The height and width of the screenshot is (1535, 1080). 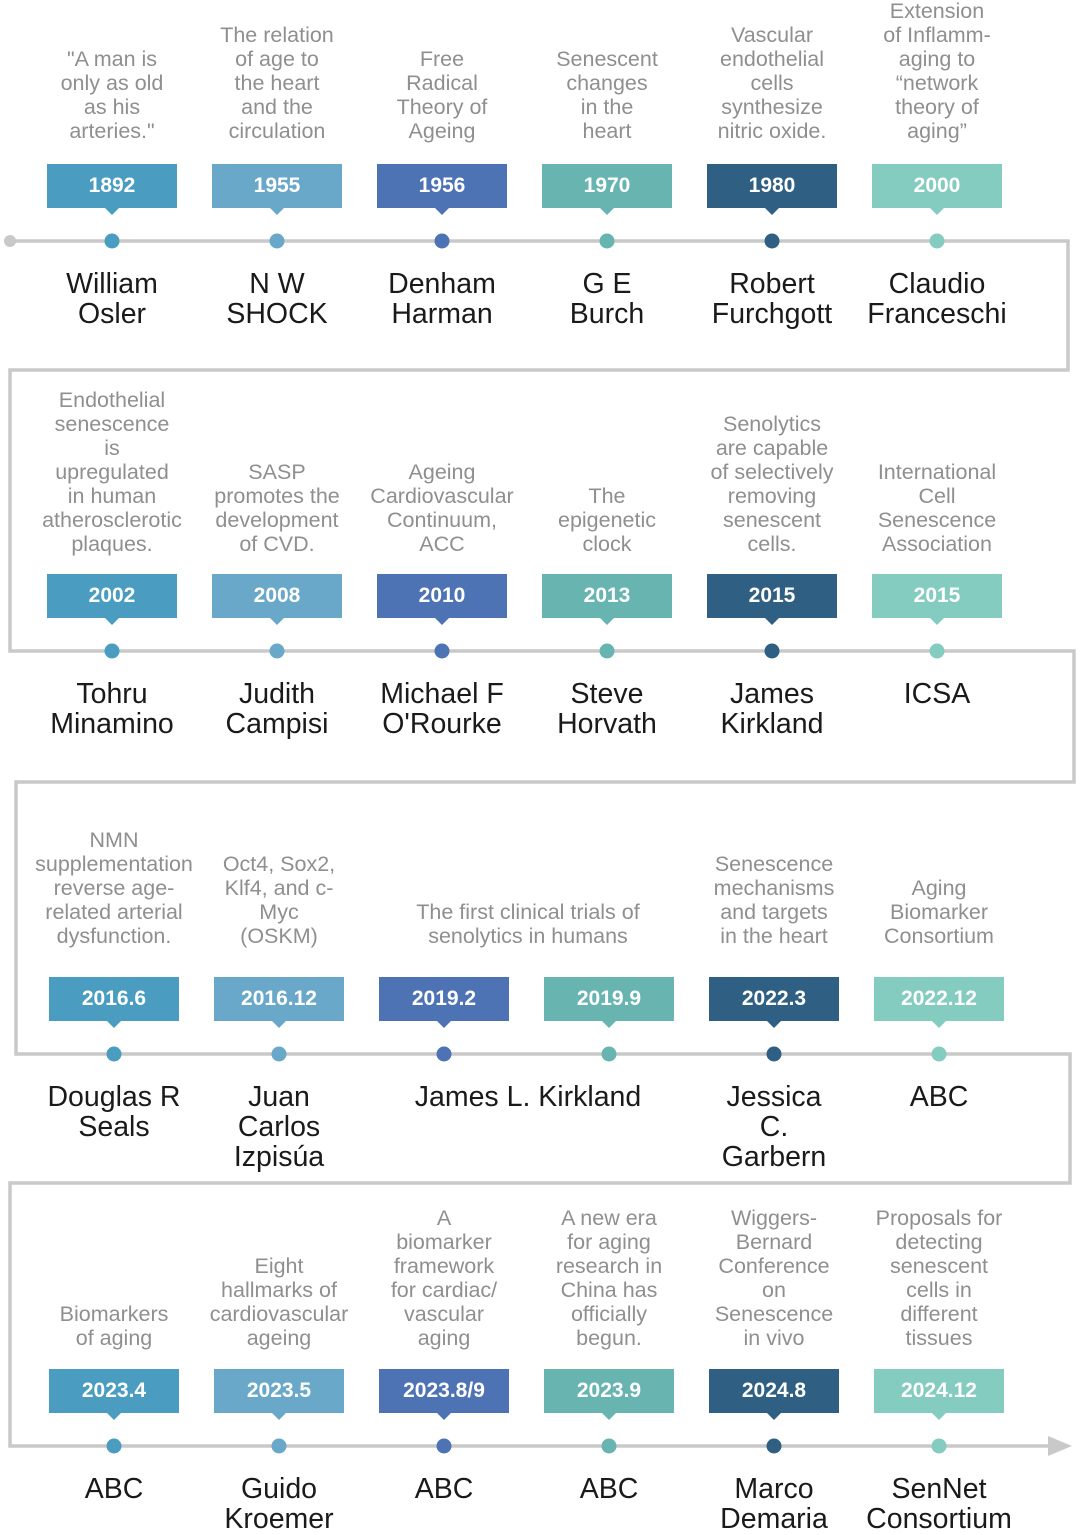 What do you see at coordinates (772, 189) in the screenshot?
I see `year-badge: 1980` at bounding box center [772, 189].